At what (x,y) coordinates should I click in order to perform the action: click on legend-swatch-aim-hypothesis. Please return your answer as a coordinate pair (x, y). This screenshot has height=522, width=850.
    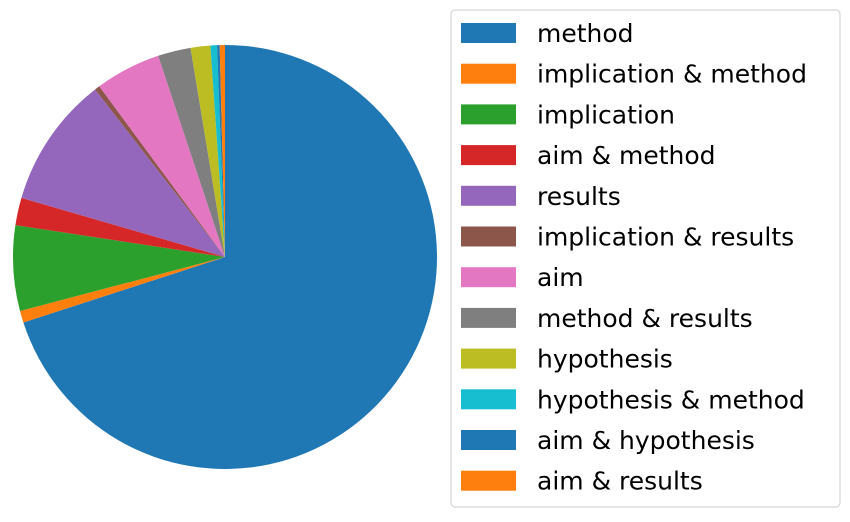
    Looking at the image, I should click on (488, 440).